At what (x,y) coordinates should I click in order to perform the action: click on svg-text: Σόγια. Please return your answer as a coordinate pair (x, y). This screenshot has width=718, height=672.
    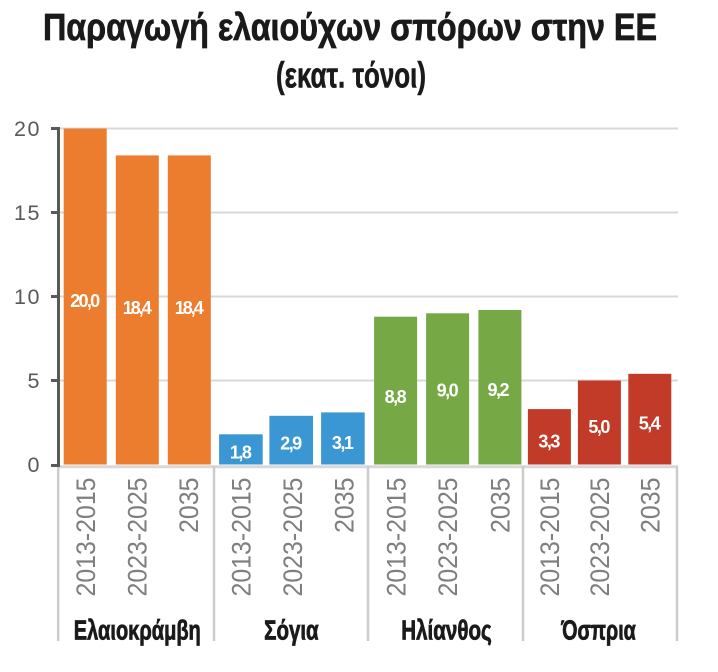
    Looking at the image, I should click on (291, 630).